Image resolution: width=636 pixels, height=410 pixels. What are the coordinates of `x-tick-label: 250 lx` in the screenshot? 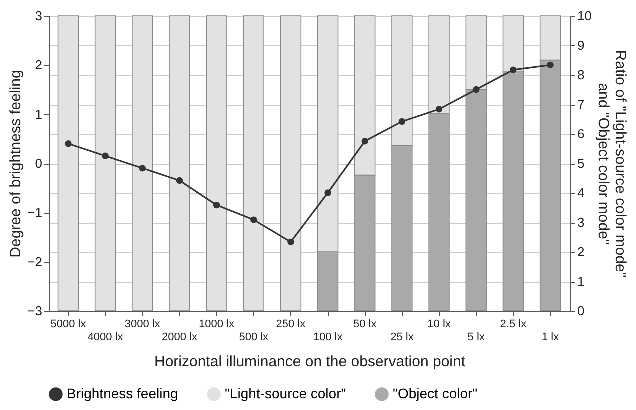 It's located at (291, 324).